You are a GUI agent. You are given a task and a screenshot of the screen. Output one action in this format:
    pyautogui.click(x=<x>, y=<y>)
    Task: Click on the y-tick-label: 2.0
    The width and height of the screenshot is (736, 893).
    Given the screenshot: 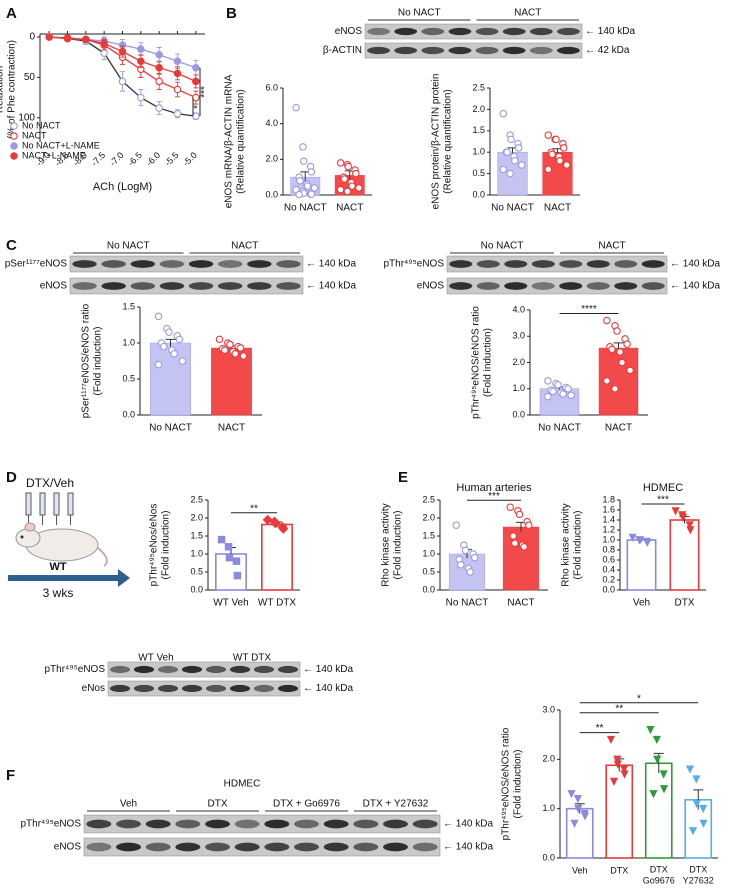 What is the action you would take?
    pyautogui.click(x=271, y=159)
    